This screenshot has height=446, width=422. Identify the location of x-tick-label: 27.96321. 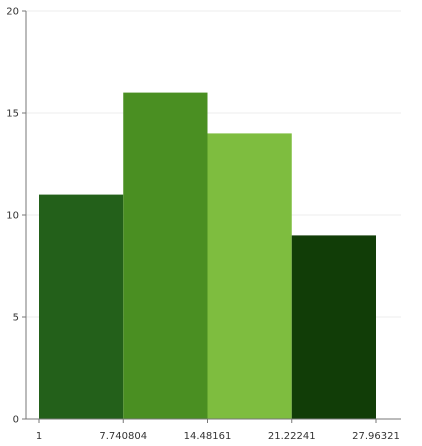
(376, 436).